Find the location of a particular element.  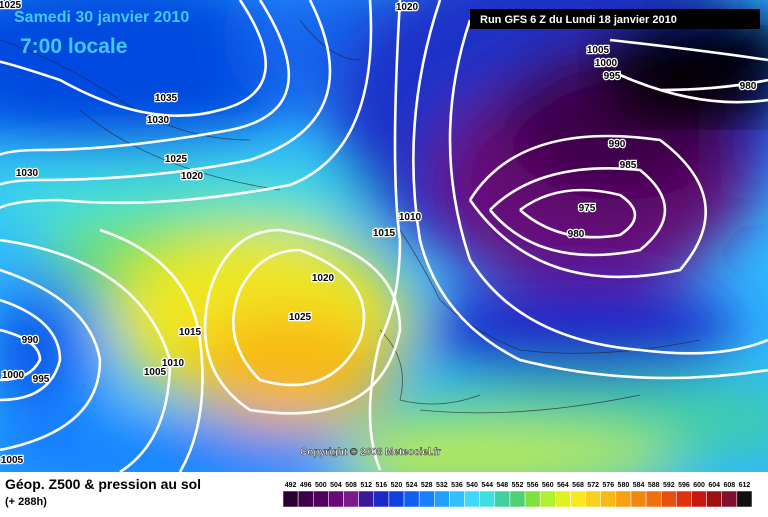

run-box is located at coordinates (615, 19).